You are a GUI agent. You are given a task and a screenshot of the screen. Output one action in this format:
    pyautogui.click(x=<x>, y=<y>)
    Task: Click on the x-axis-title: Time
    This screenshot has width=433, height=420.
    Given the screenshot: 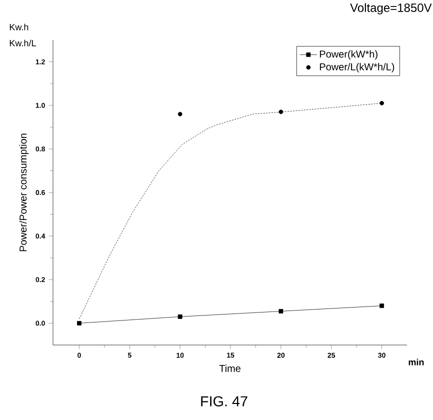 What is the action you would take?
    pyautogui.click(x=229, y=368)
    